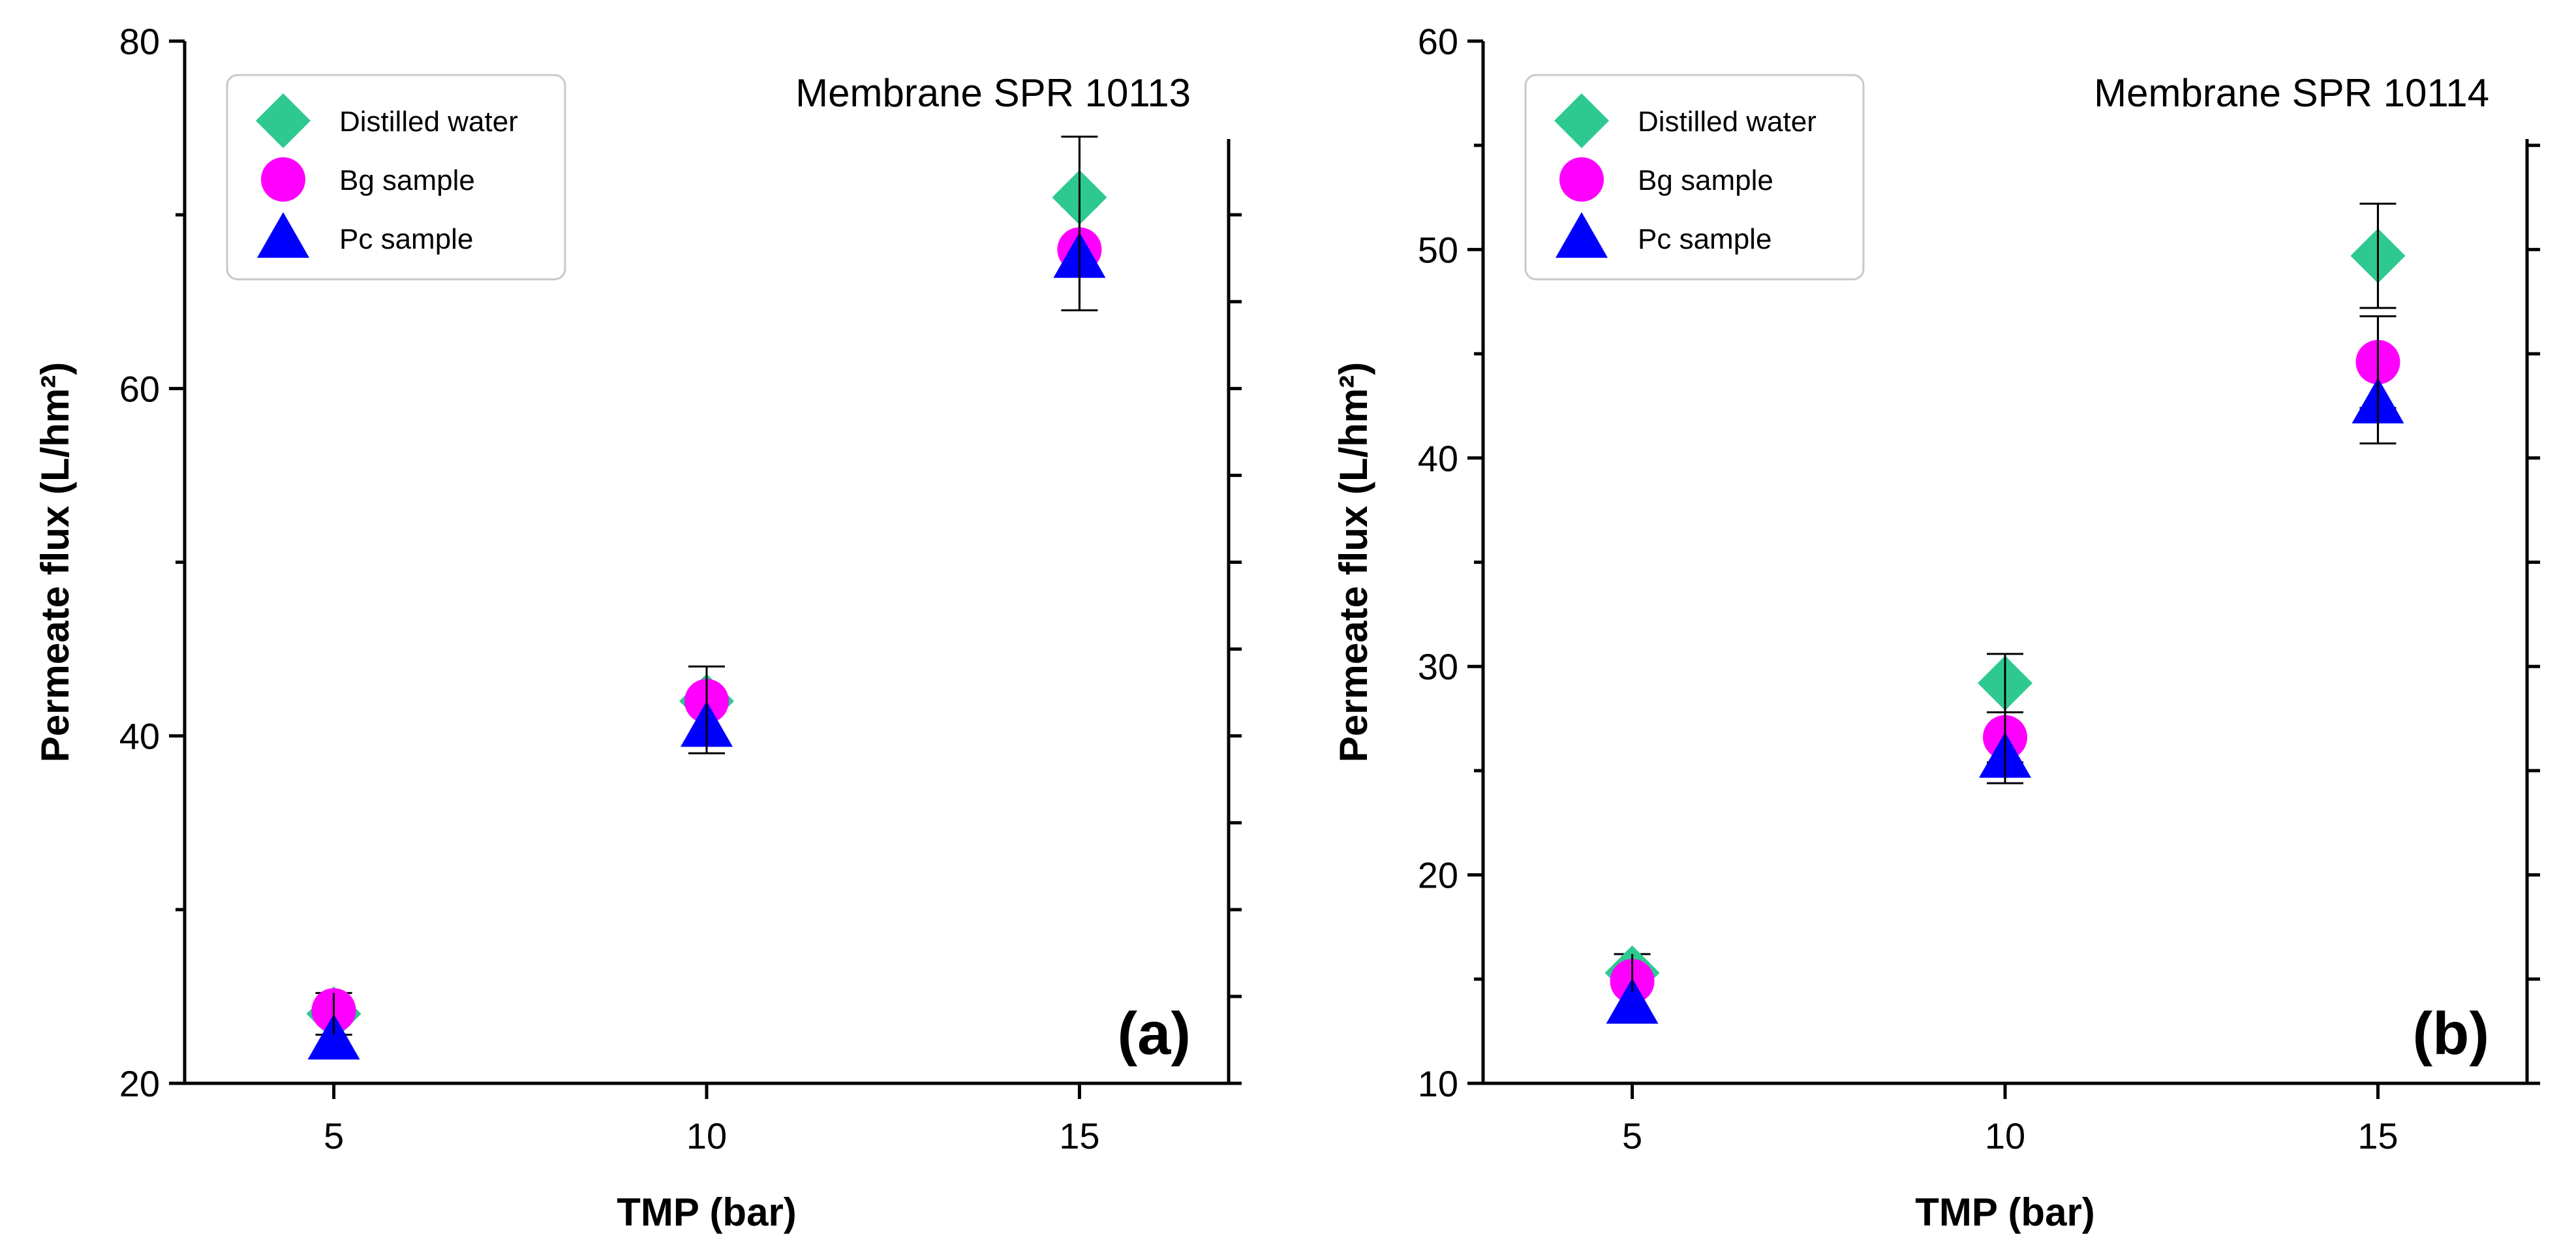  I want to click on y-tick-label: 30, so click(1438, 666).